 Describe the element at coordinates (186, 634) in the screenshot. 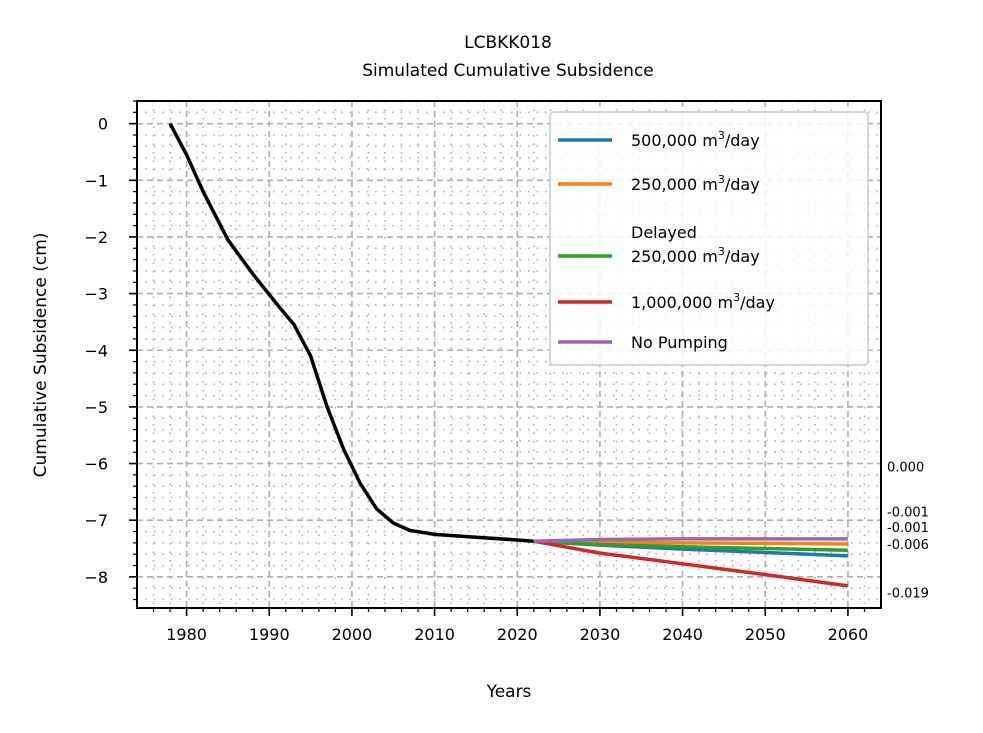

I see `x-tick-label: 1980` at that location.